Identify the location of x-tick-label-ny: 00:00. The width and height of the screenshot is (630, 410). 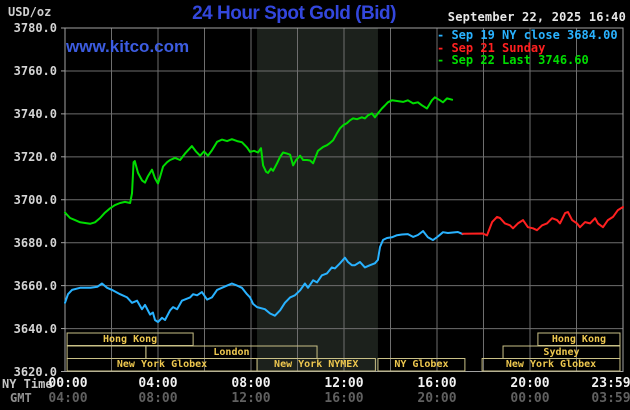
(68, 383).